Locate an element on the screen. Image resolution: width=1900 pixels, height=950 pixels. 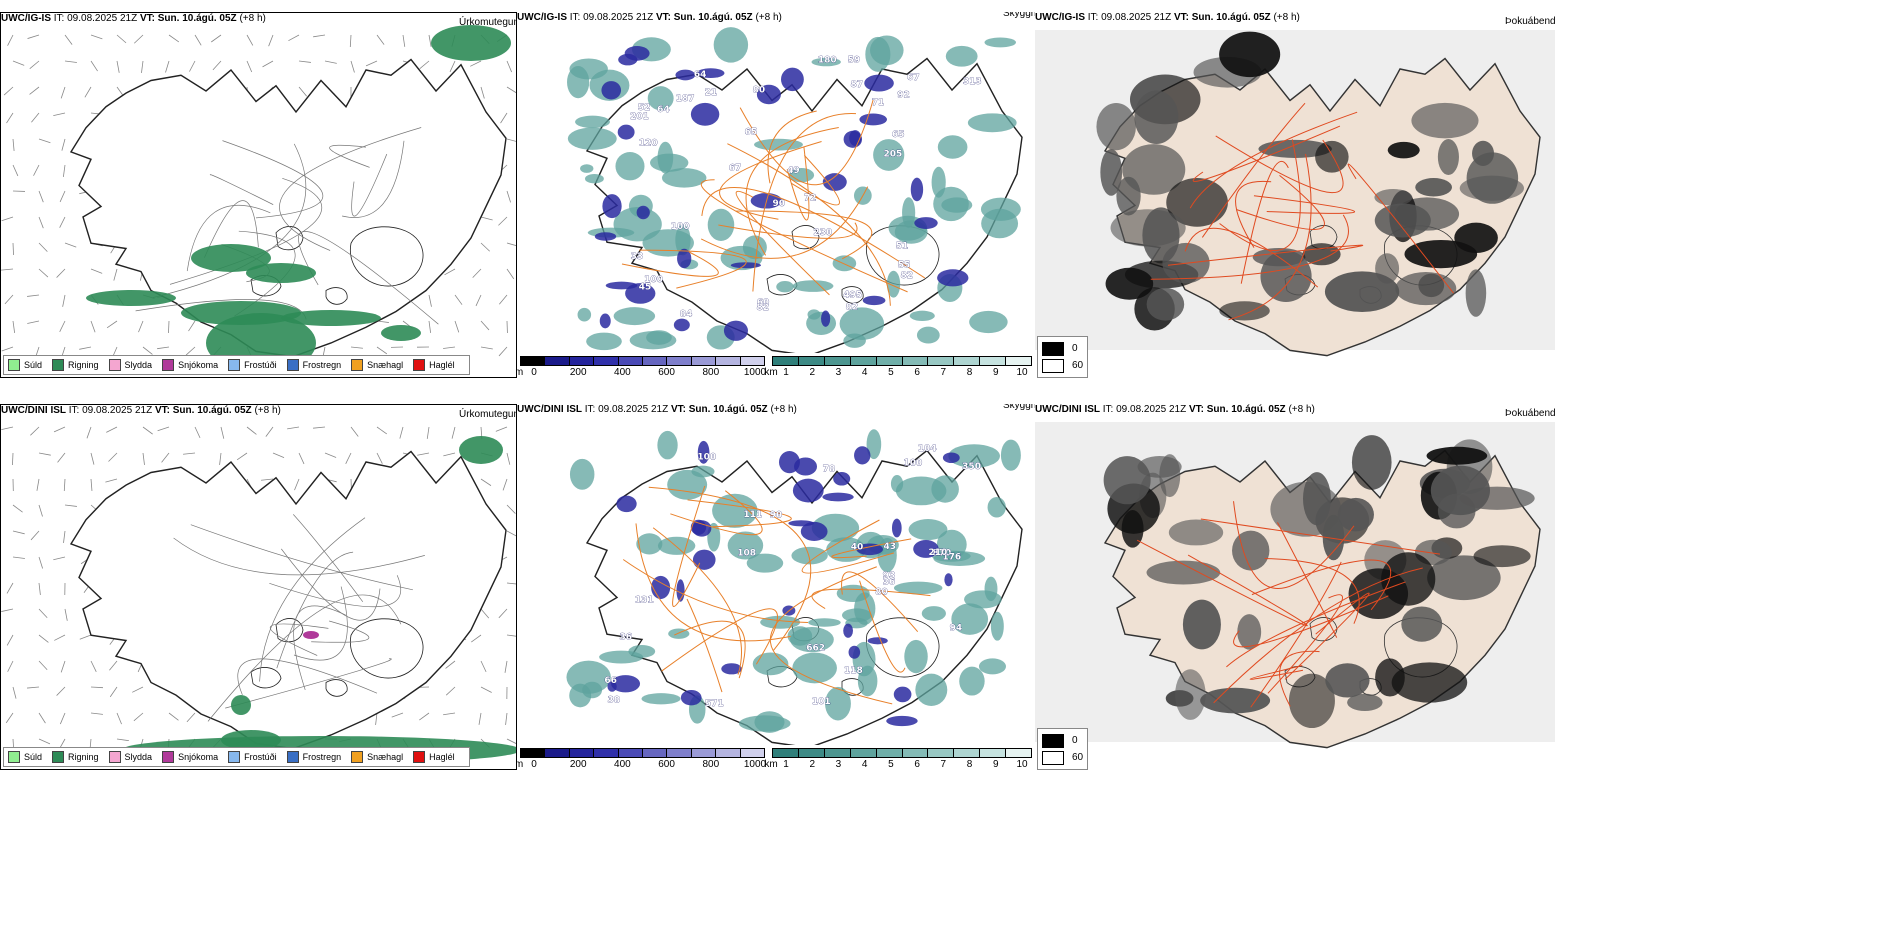
legend-label: Frostúði is located at coordinates (260, 365).